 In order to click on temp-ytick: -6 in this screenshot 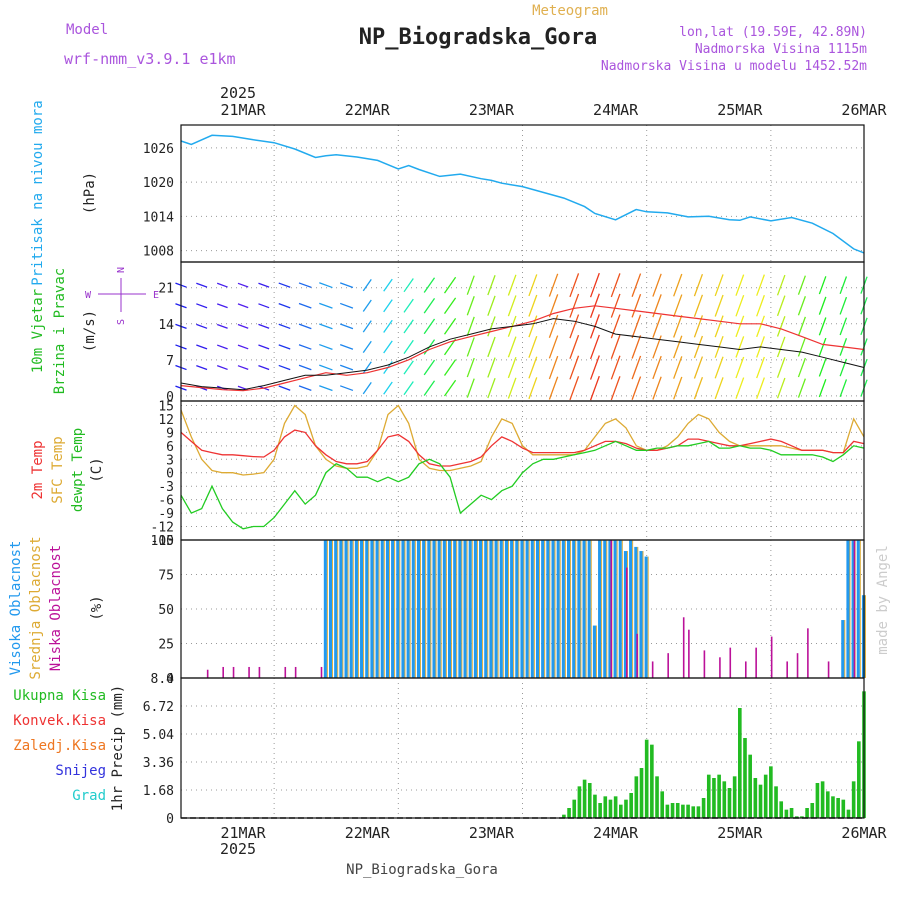, I will do `click(166, 501)`.